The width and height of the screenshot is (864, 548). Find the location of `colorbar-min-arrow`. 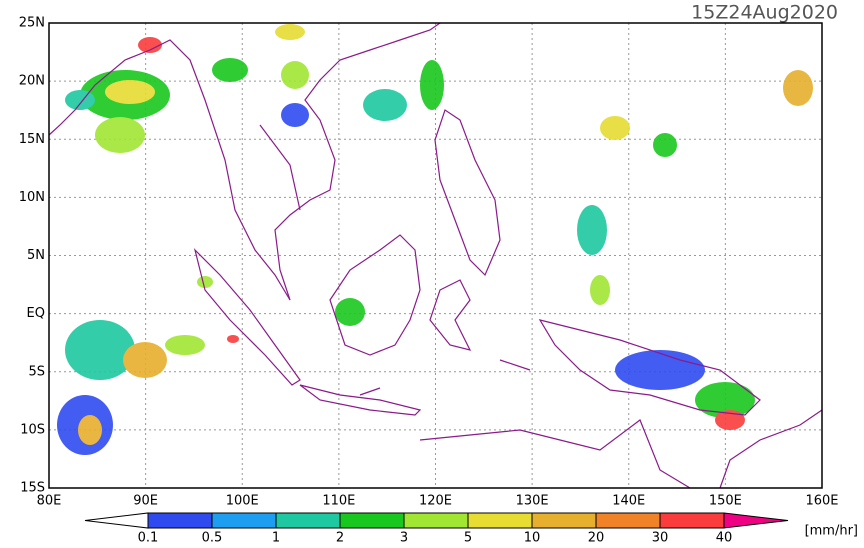

colorbar-min-arrow is located at coordinates (116, 520).